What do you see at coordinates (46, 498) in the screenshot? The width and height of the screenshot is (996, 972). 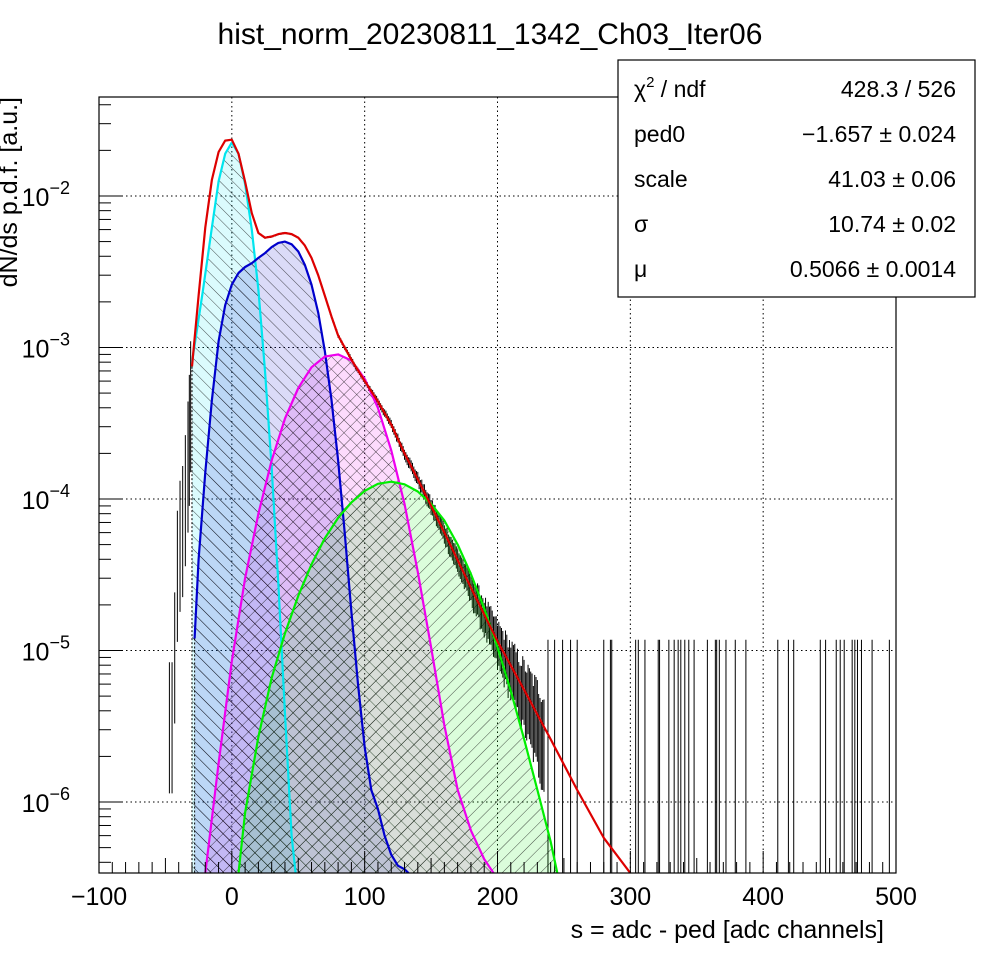 I see `y-tick-label: 10⁻⁴` at bounding box center [46, 498].